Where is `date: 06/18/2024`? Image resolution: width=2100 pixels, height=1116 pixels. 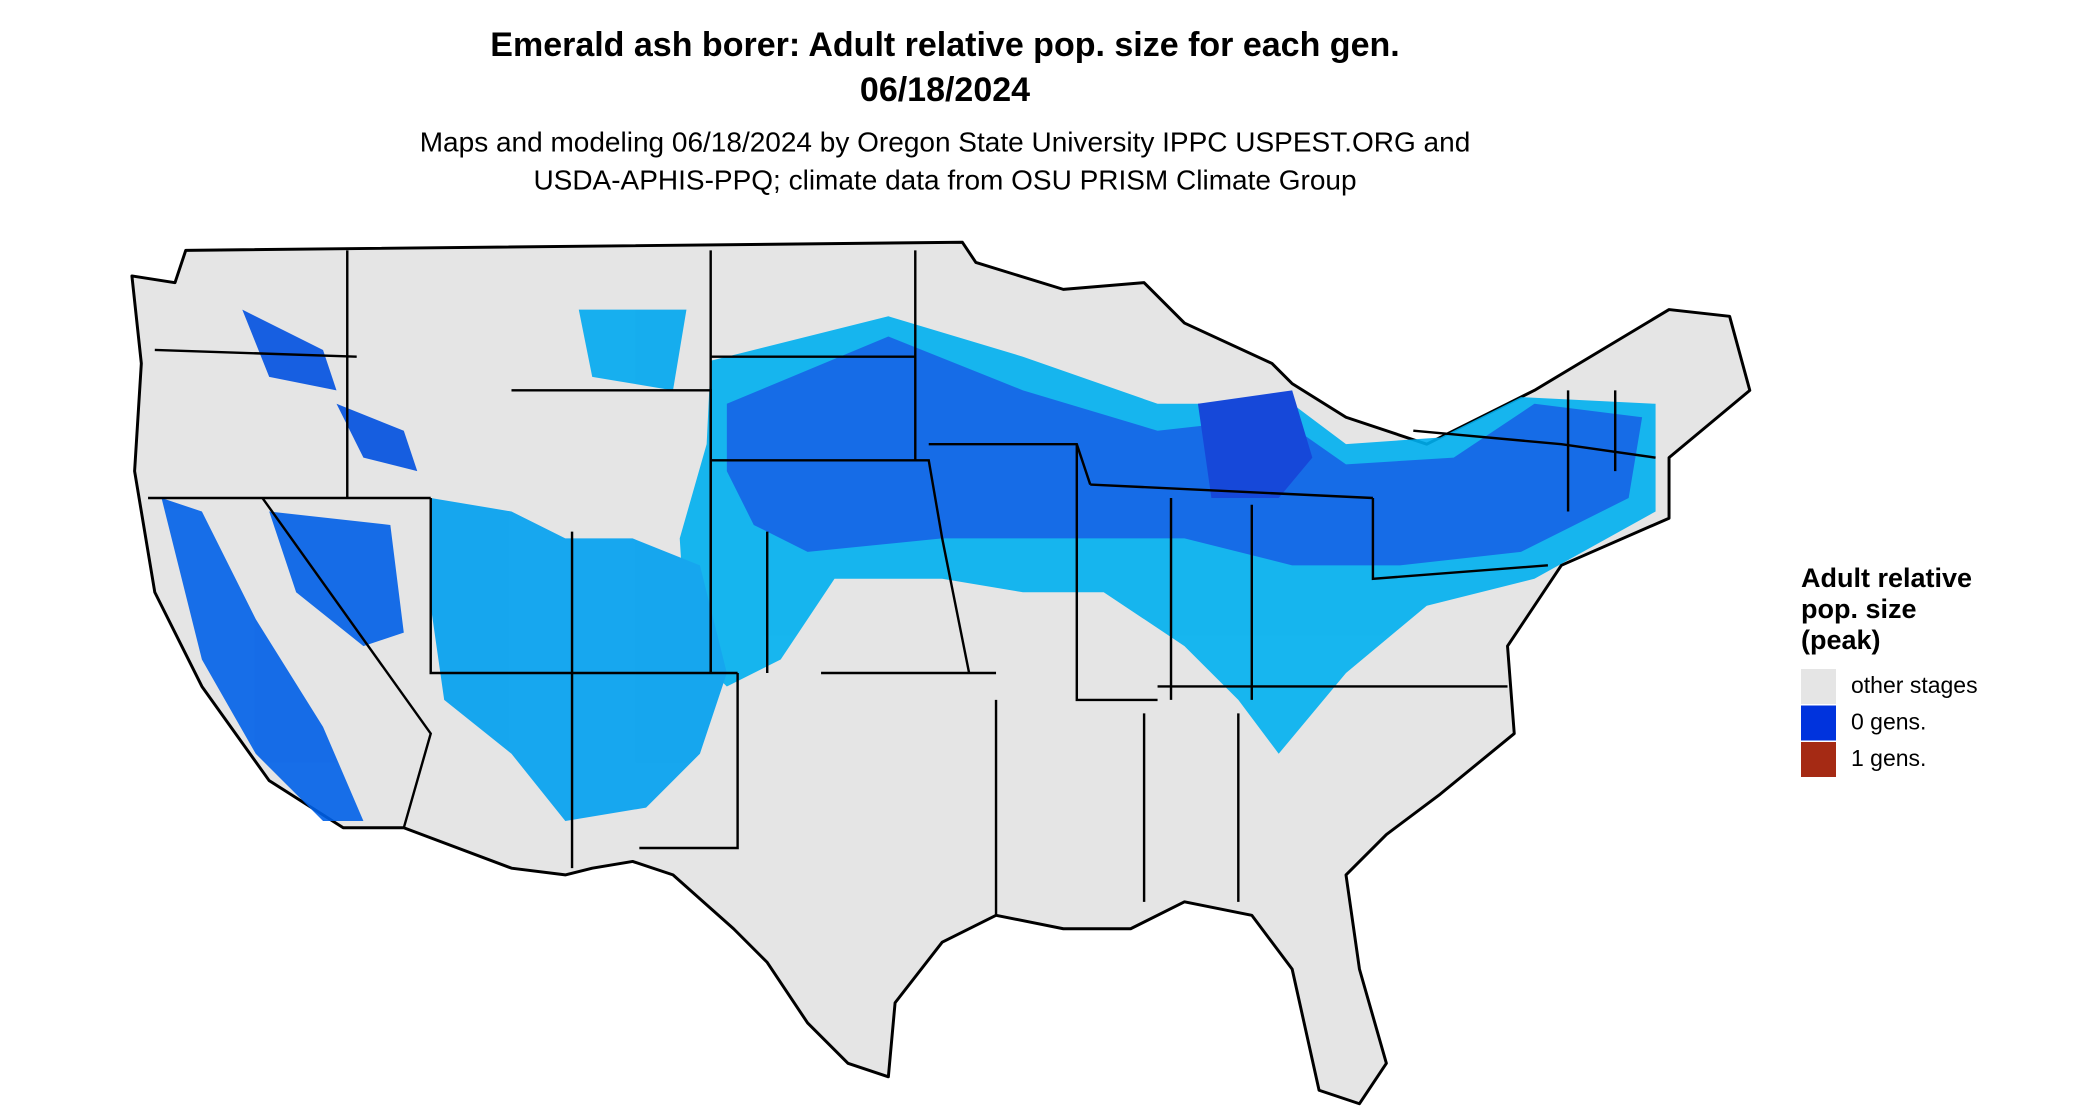 date: 06/18/2024 is located at coordinates (945, 90).